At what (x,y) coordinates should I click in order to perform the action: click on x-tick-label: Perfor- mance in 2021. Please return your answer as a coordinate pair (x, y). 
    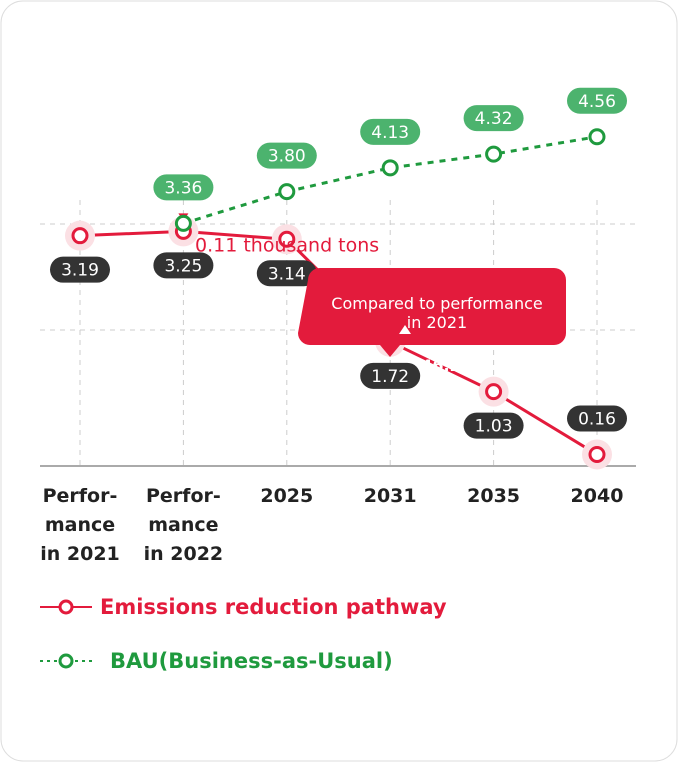
    Looking at the image, I should click on (80, 525).